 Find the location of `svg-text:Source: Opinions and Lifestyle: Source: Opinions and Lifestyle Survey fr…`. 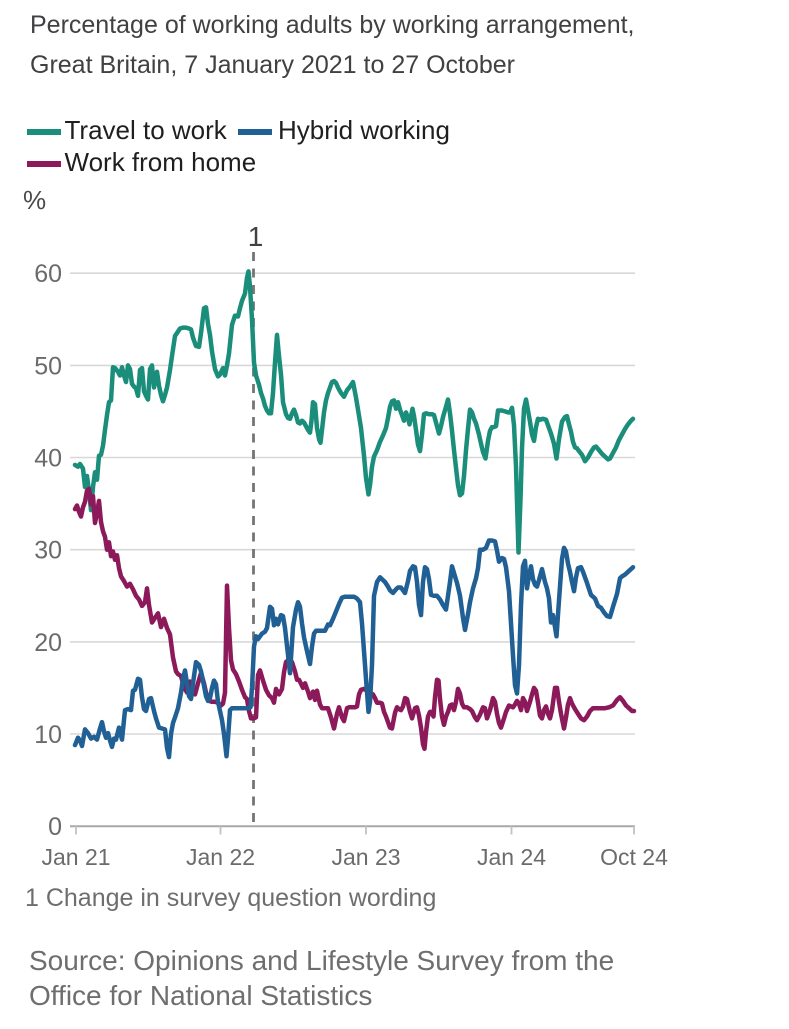

svg-text:Source: Opinions and Lifestyle: Source: Opinions and Lifestyle Survey fr… is located at coordinates (321, 960).